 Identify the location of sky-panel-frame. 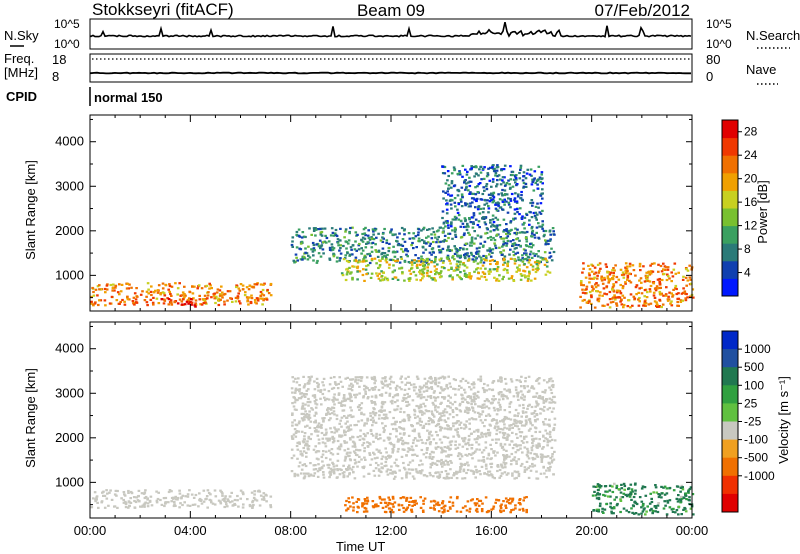
(391, 34).